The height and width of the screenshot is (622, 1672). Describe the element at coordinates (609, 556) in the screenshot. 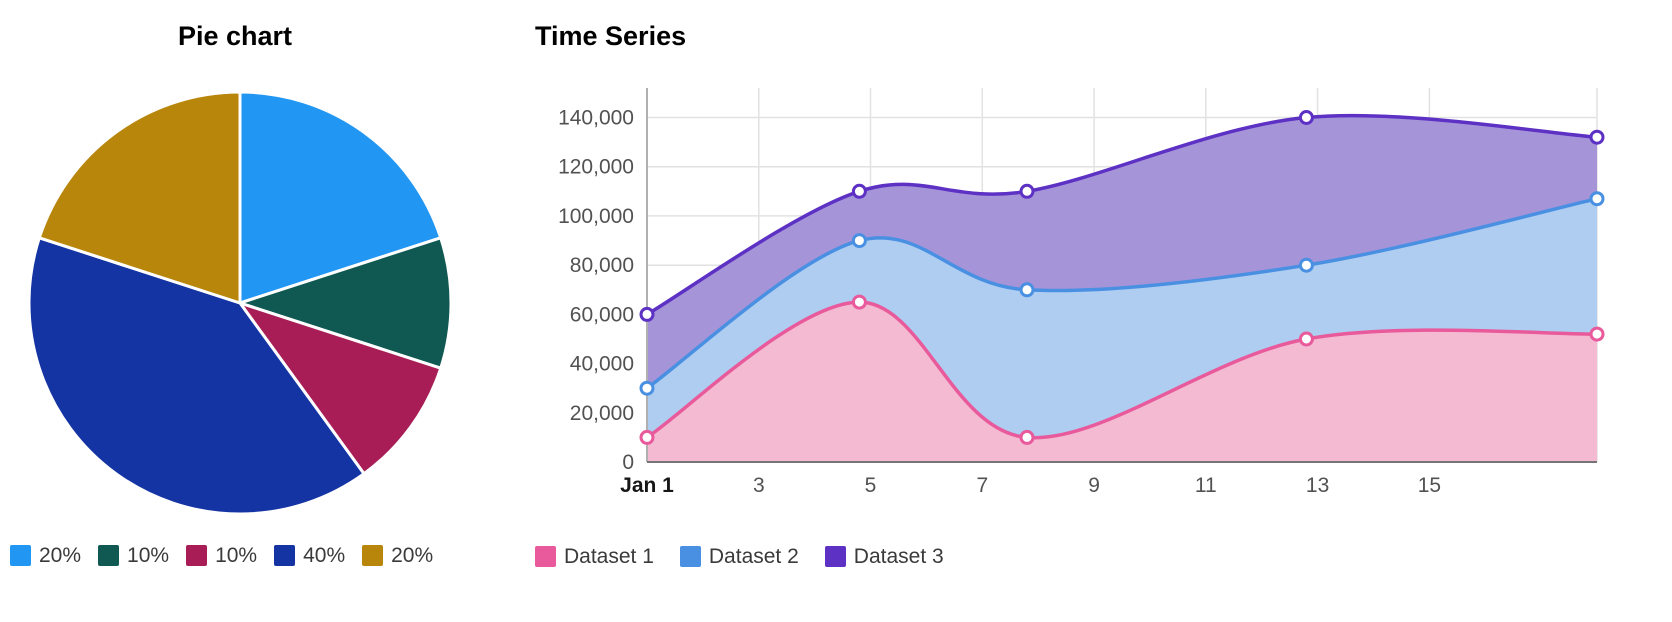

I see `legend-label: Dataset 1` at that location.